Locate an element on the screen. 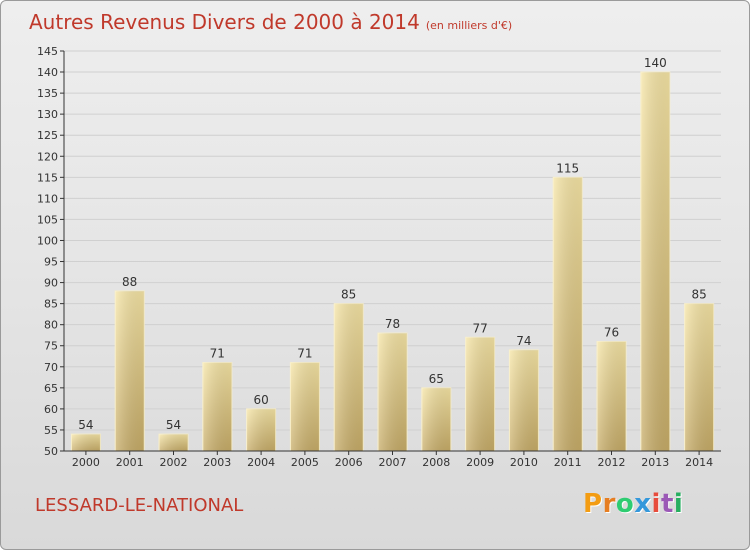  y-tick-label: 115 is located at coordinates (47, 177).